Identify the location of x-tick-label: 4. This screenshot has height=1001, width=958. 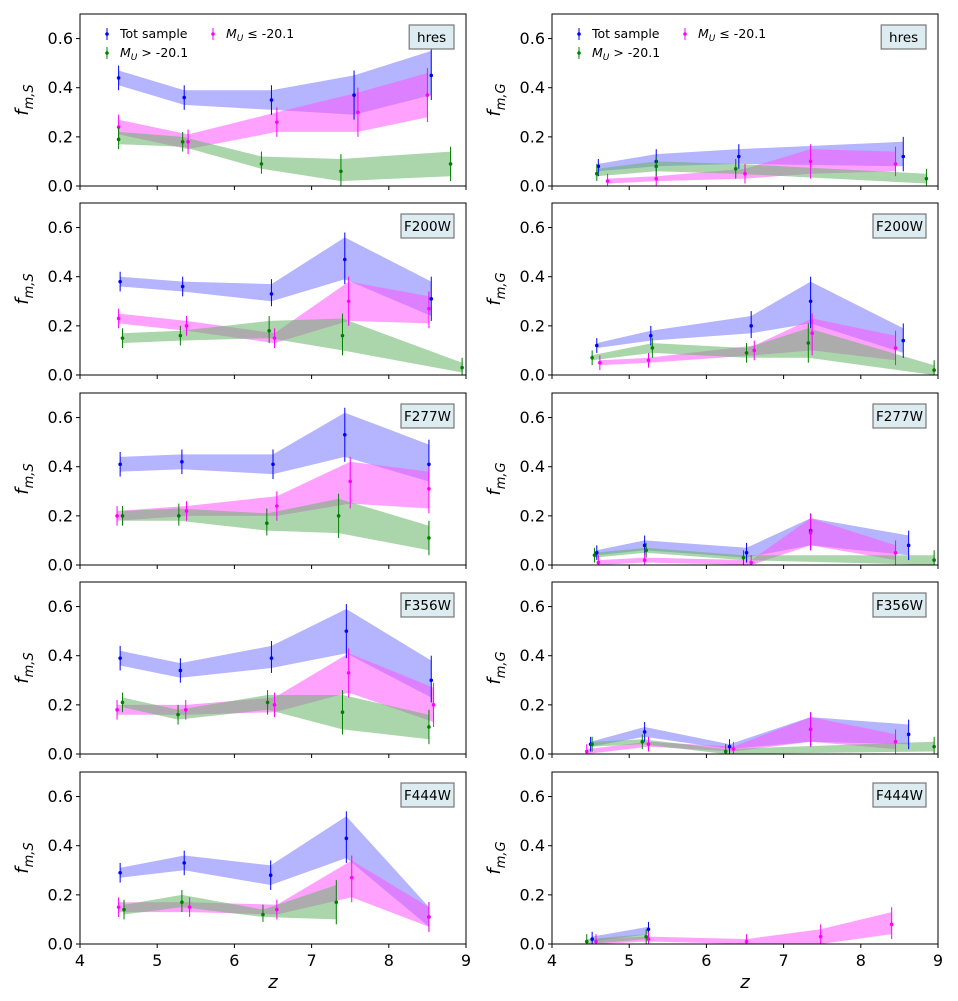
(552, 960).